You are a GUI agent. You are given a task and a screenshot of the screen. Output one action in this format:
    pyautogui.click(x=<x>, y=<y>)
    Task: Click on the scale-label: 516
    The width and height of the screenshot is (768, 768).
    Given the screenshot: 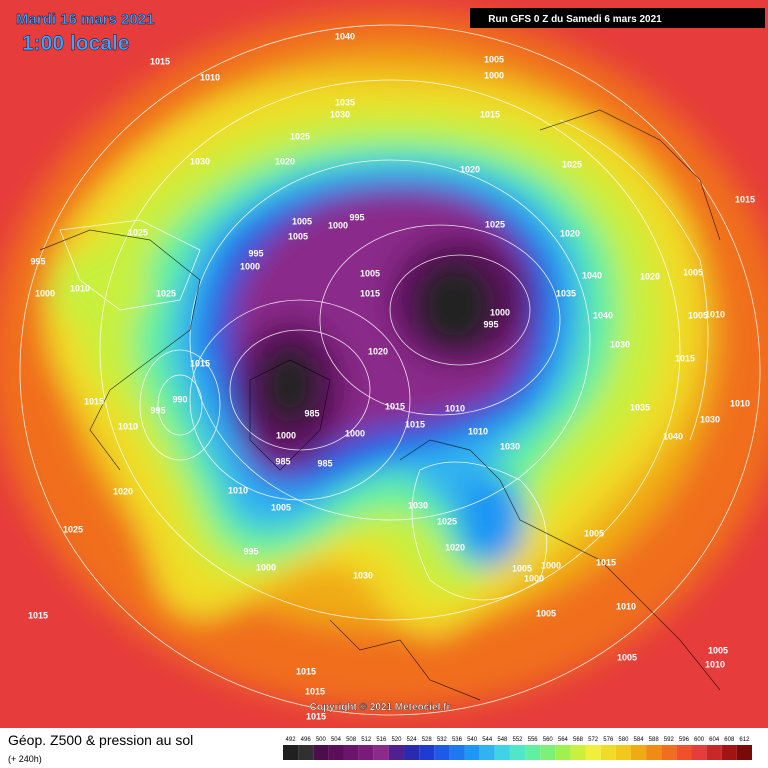 What is the action you would take?
    pyautogui.click(x=381, y=740)
    